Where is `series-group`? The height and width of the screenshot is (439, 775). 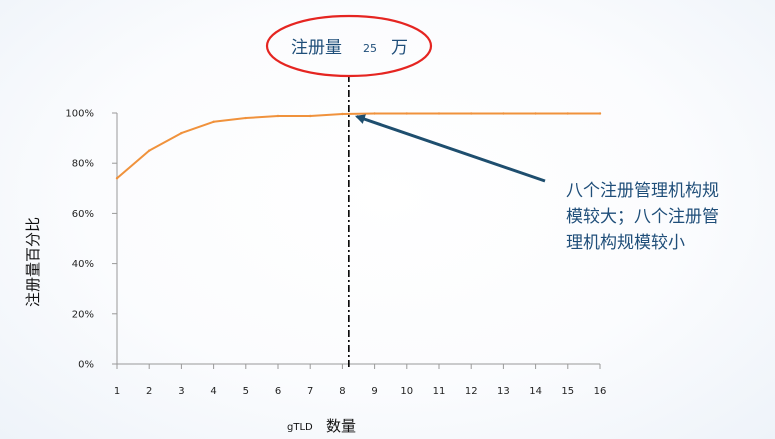 series-group is located at coordinates (358, 146).